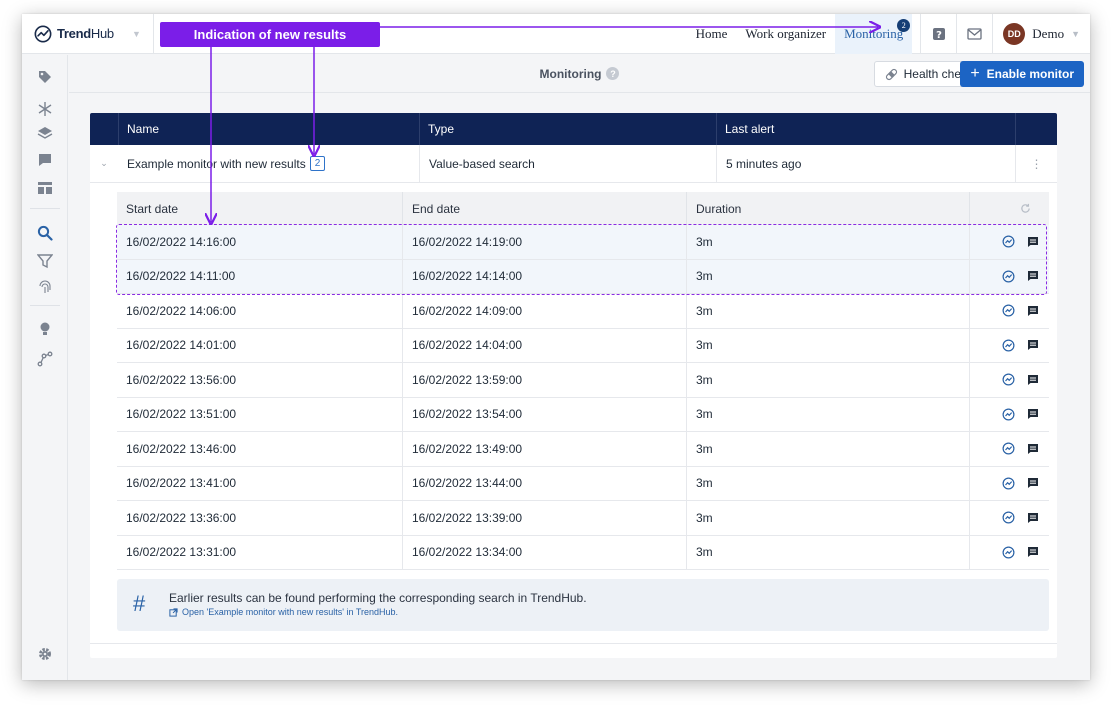  I want to click on result-row: 16/02/2022 13:36:00 16/02/2022 13:39:00 3m, so click(583, 518).